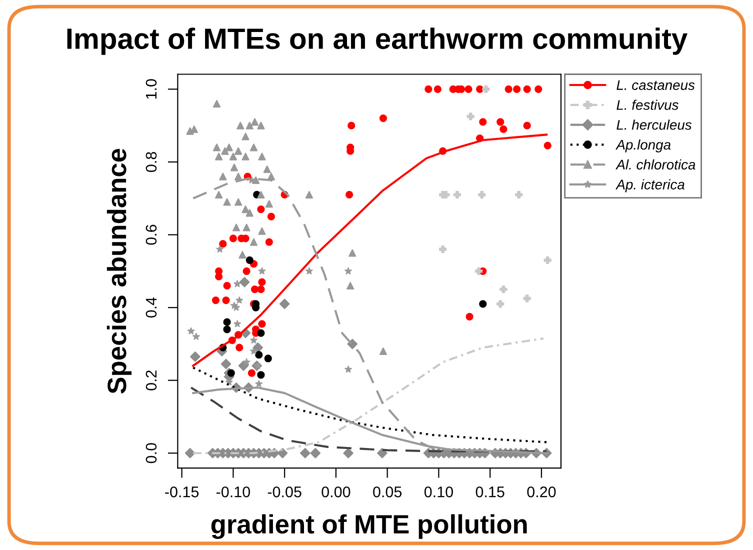 The height and width of the screenshot is (550, 753). Describe the element at coordinates (541, 492) in the screenshot. I see `x-tick-label: 0.20` at that location.